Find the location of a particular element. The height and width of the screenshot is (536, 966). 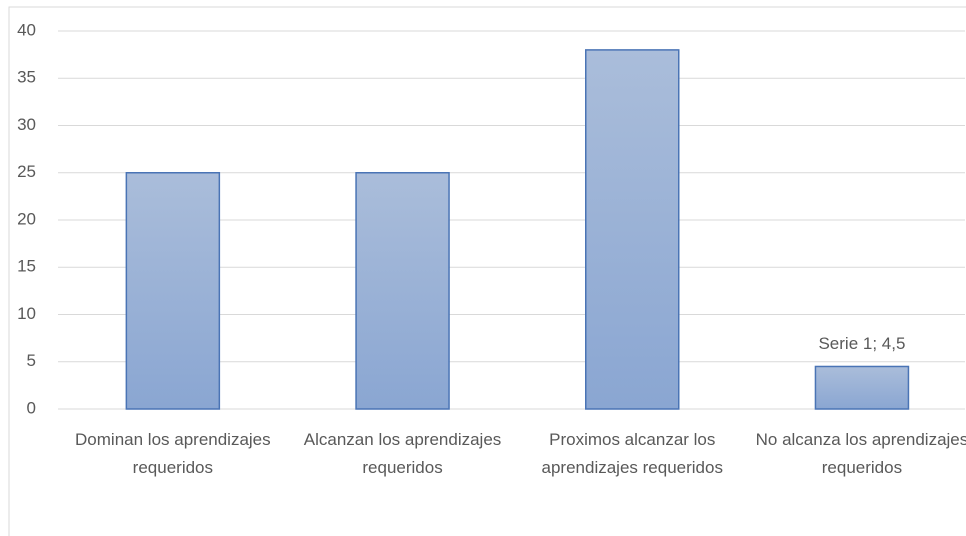

x-tick-label: No alcanza los aprendizajes requeridos is located at coordinates (860, 453).